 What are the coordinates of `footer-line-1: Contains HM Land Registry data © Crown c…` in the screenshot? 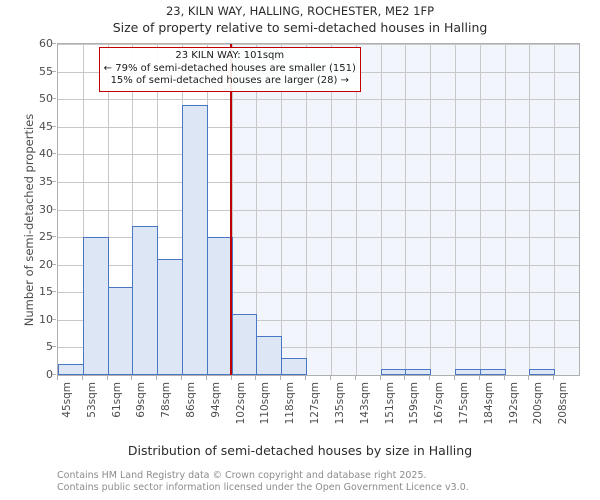 It's located at (242, 475).